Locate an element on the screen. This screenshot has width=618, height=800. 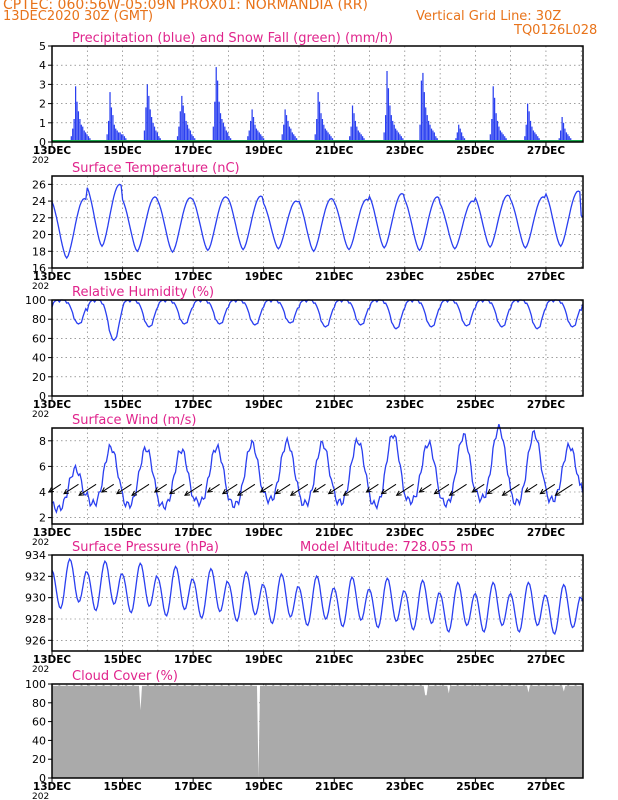
y-tick-label: 40 is located at coordinates (39, 358).